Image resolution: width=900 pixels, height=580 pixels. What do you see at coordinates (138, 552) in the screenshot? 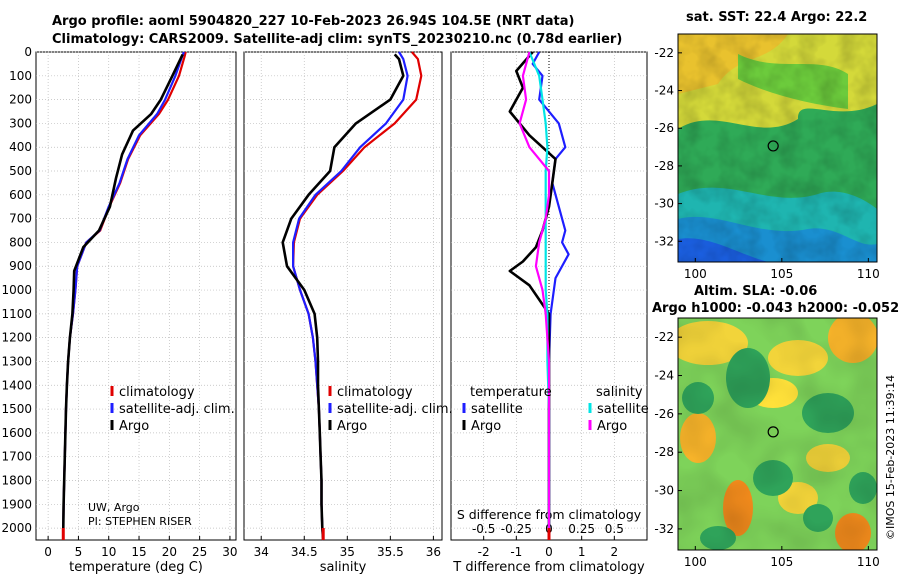
I see `x-tick-label: 15` at bounding box center [138, 552].